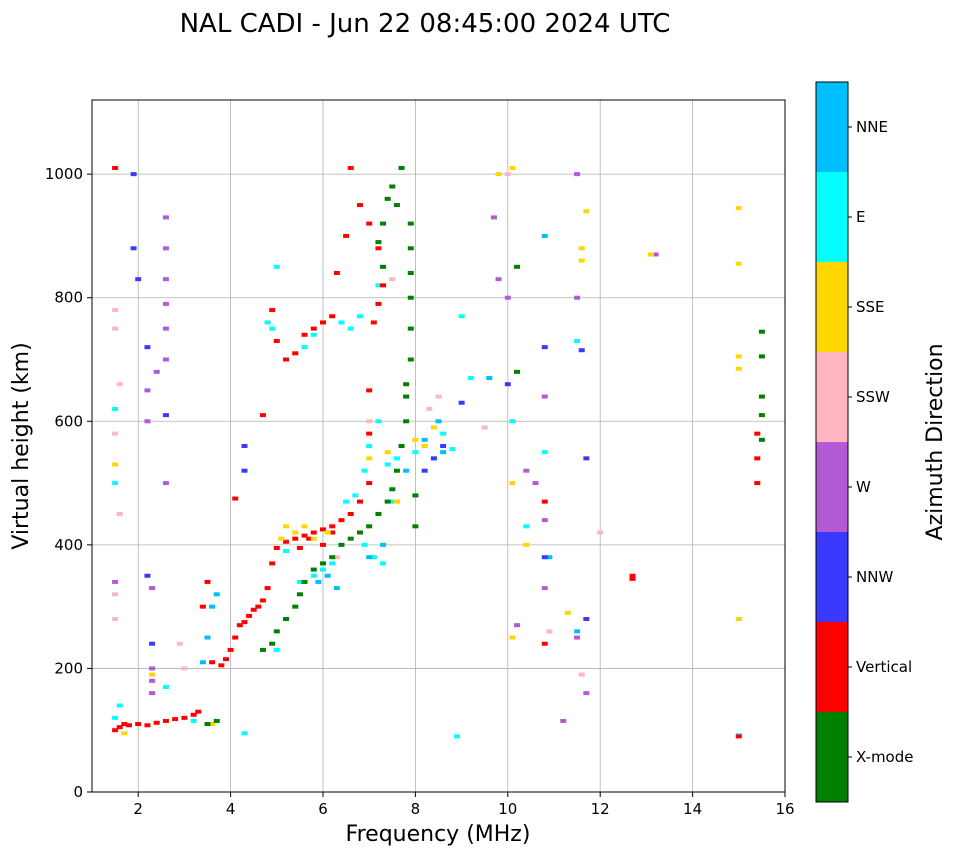 This screenshot has height=857, width=958. What do you see at coordinates (231, 809) in the screenshot?
I see `x-tick-label: 4` at bounding box center [231, 809].